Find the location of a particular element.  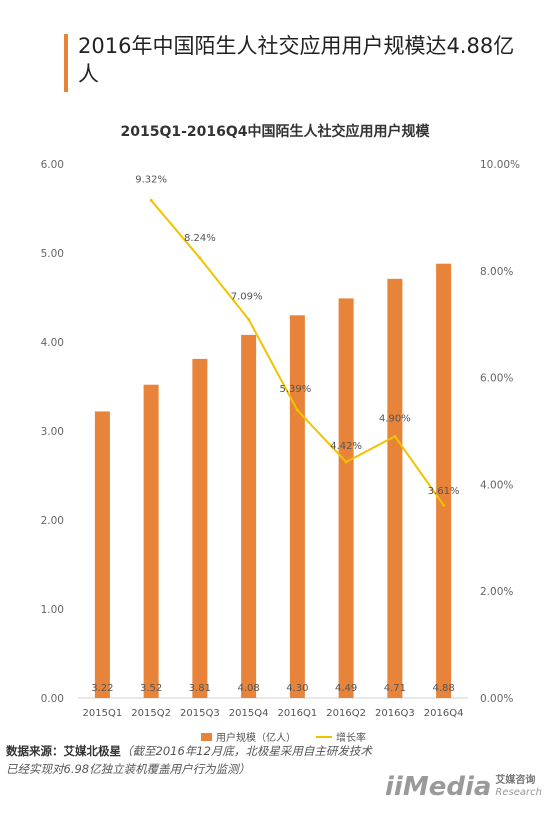

logo-cn-text: 艾媒咨询 is located at coordinates (515, 780).